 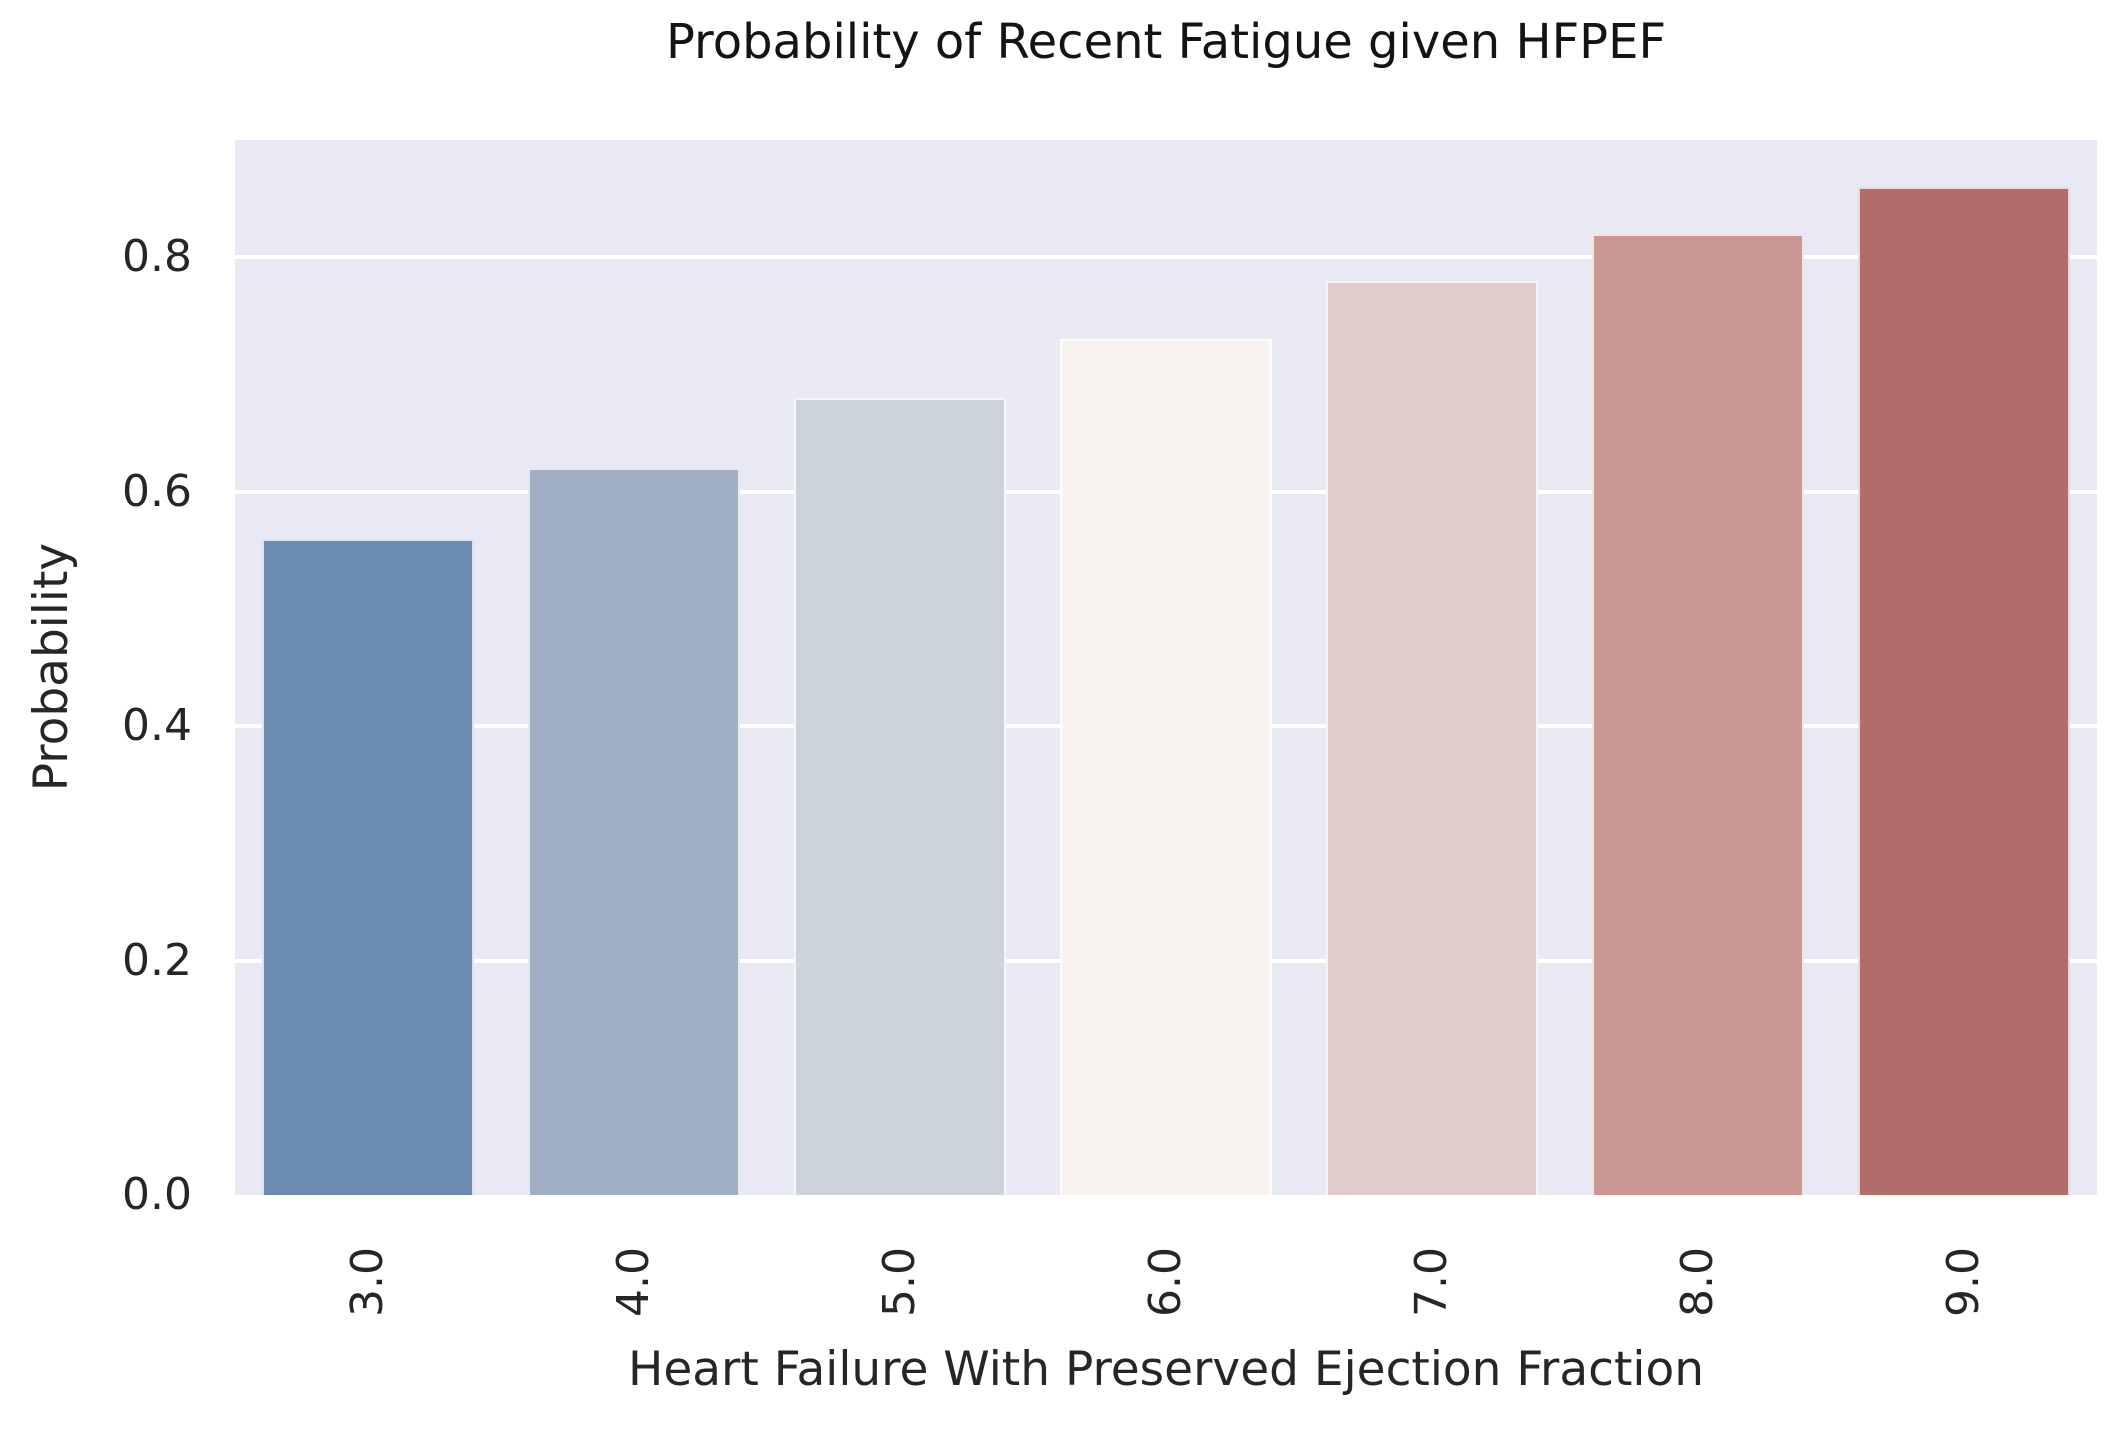 What do you see at coordinates (1431, 1282) in the screenshot?
I see `x-tick-label-7.0: 7.0` at bounding box center [1431, 1282].